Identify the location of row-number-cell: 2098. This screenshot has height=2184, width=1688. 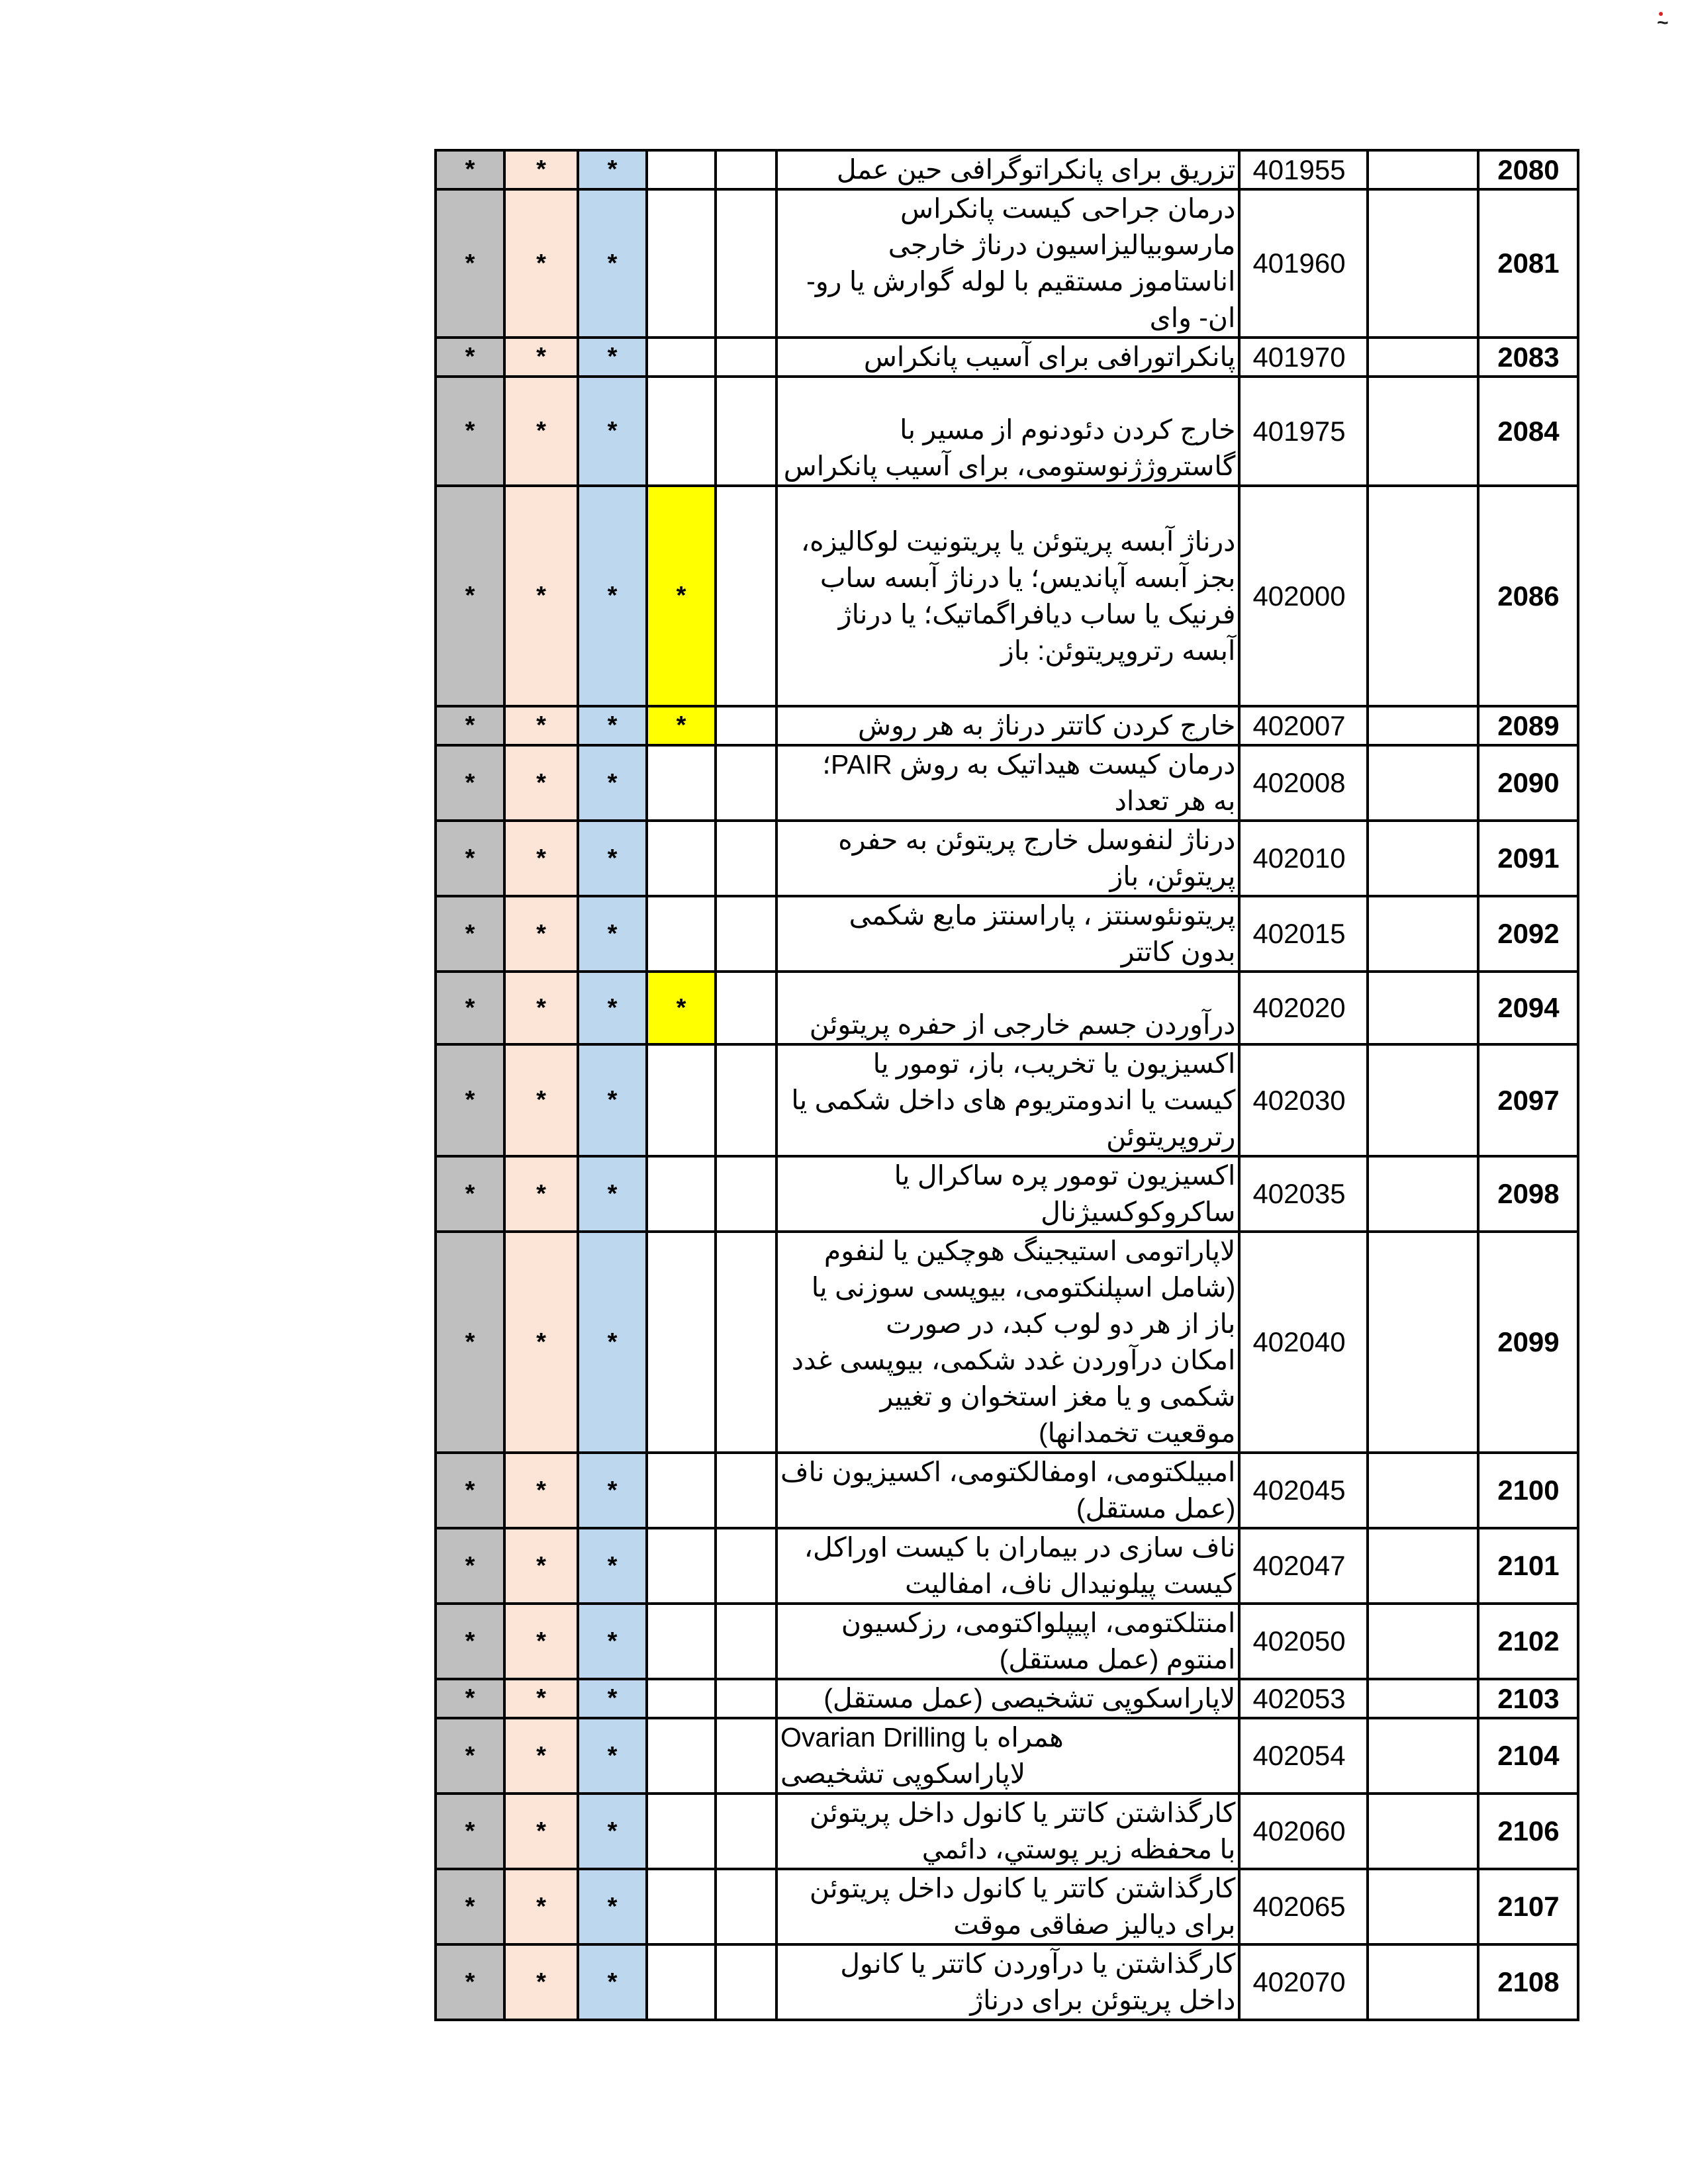
(1528, 1194).